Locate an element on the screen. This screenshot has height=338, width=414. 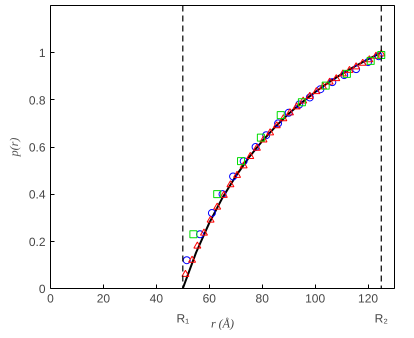
x-tick-label: 80 is located at coordinates (263, 299).